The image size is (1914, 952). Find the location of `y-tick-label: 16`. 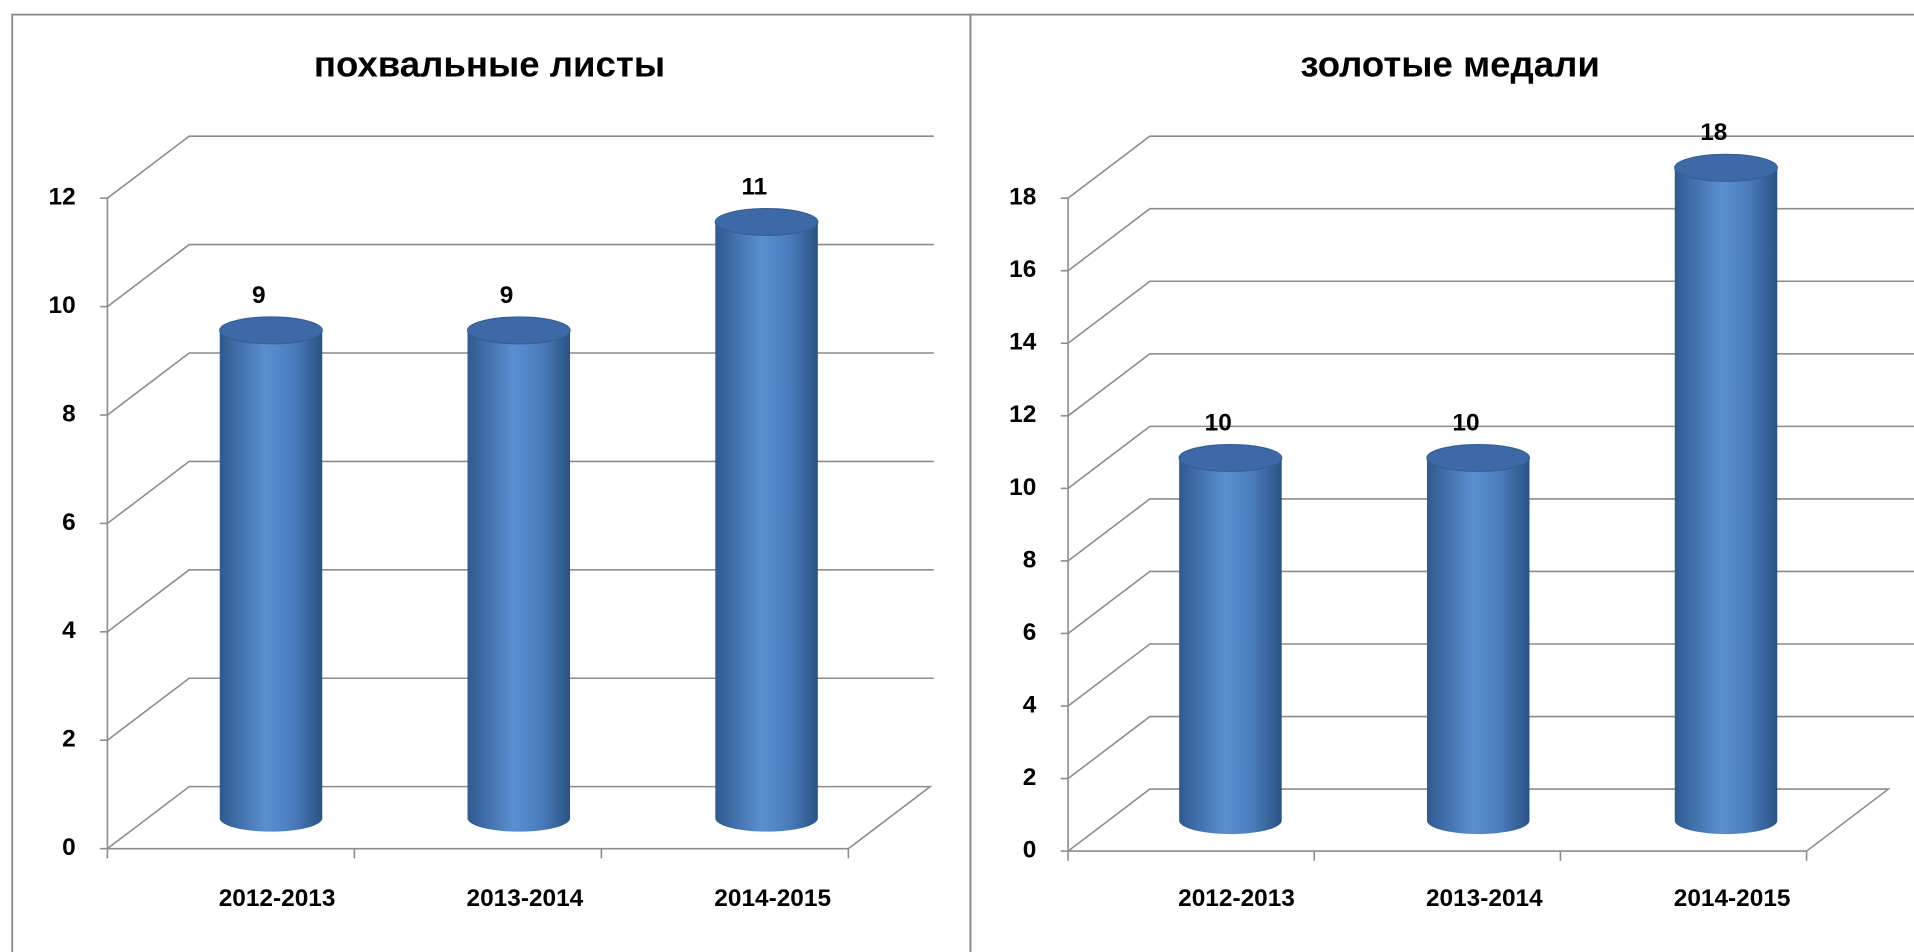

y-tick-label: 16 is located at coordinates (1022, 269).